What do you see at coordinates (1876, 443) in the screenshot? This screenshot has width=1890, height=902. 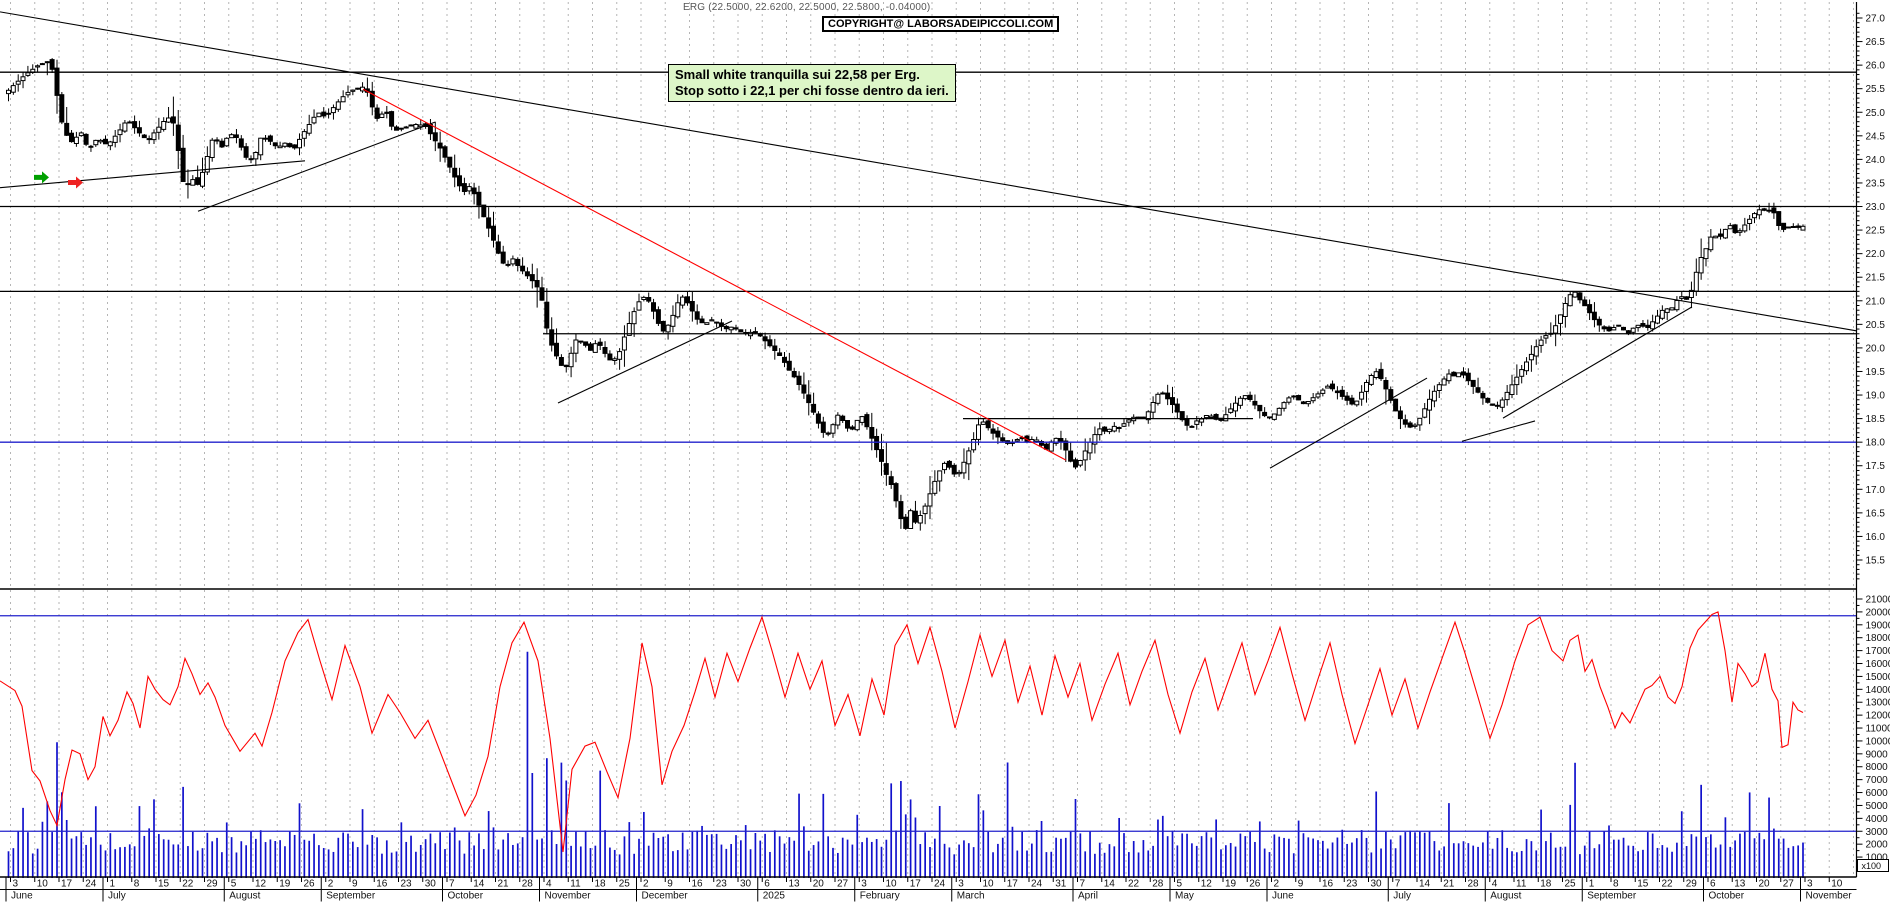 I see `svg-text: 18.0` at bounding box center [1876, 443].